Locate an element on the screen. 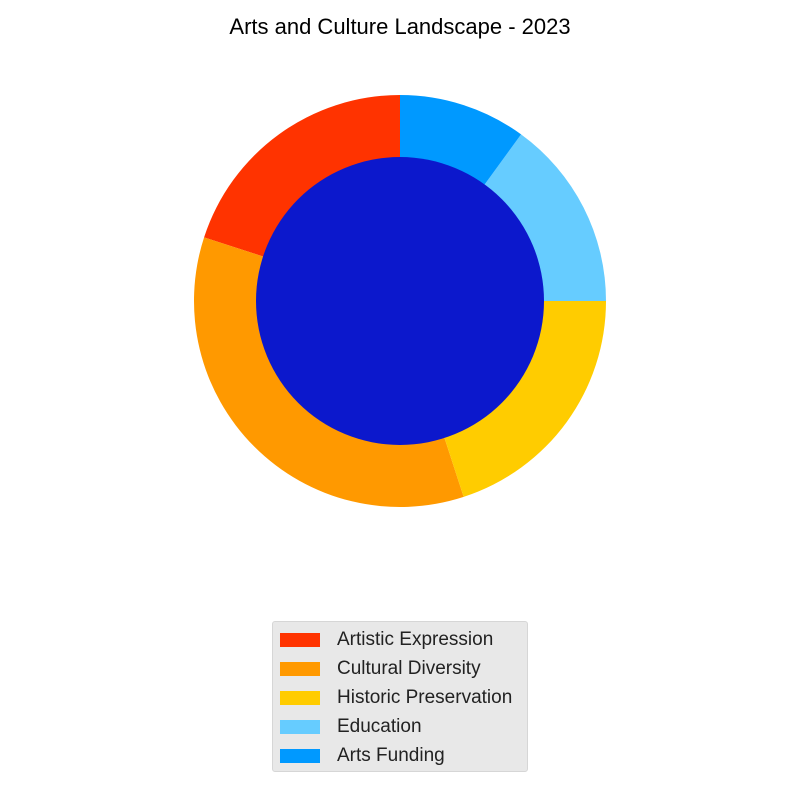 Image resolution: width=800 pixels, height=800 pixels. legend-item-historic-preservation: Historic Preservation is located at coordinates (400, 697).